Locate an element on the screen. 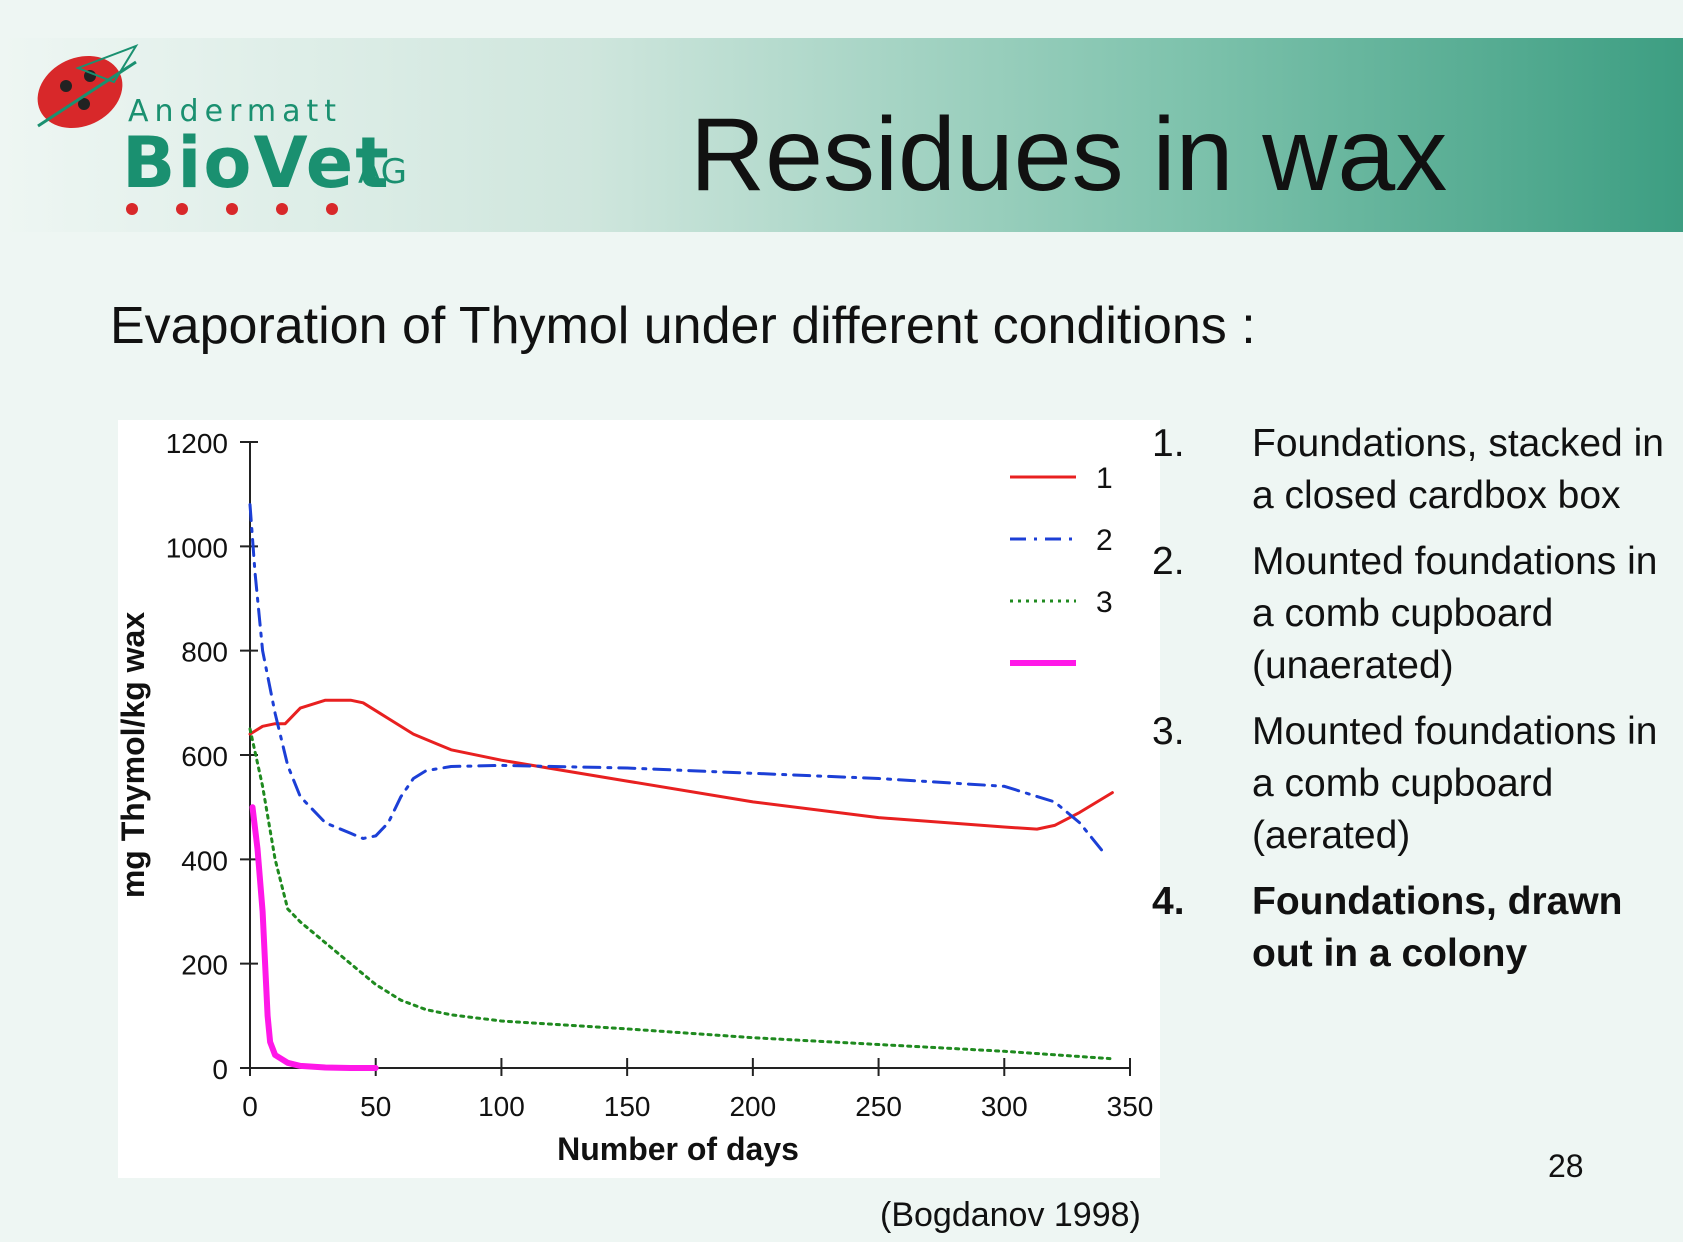 This screenshot has height=1242, width=1683. legend-label-2: 2 is located at coordinates (1104, 540).